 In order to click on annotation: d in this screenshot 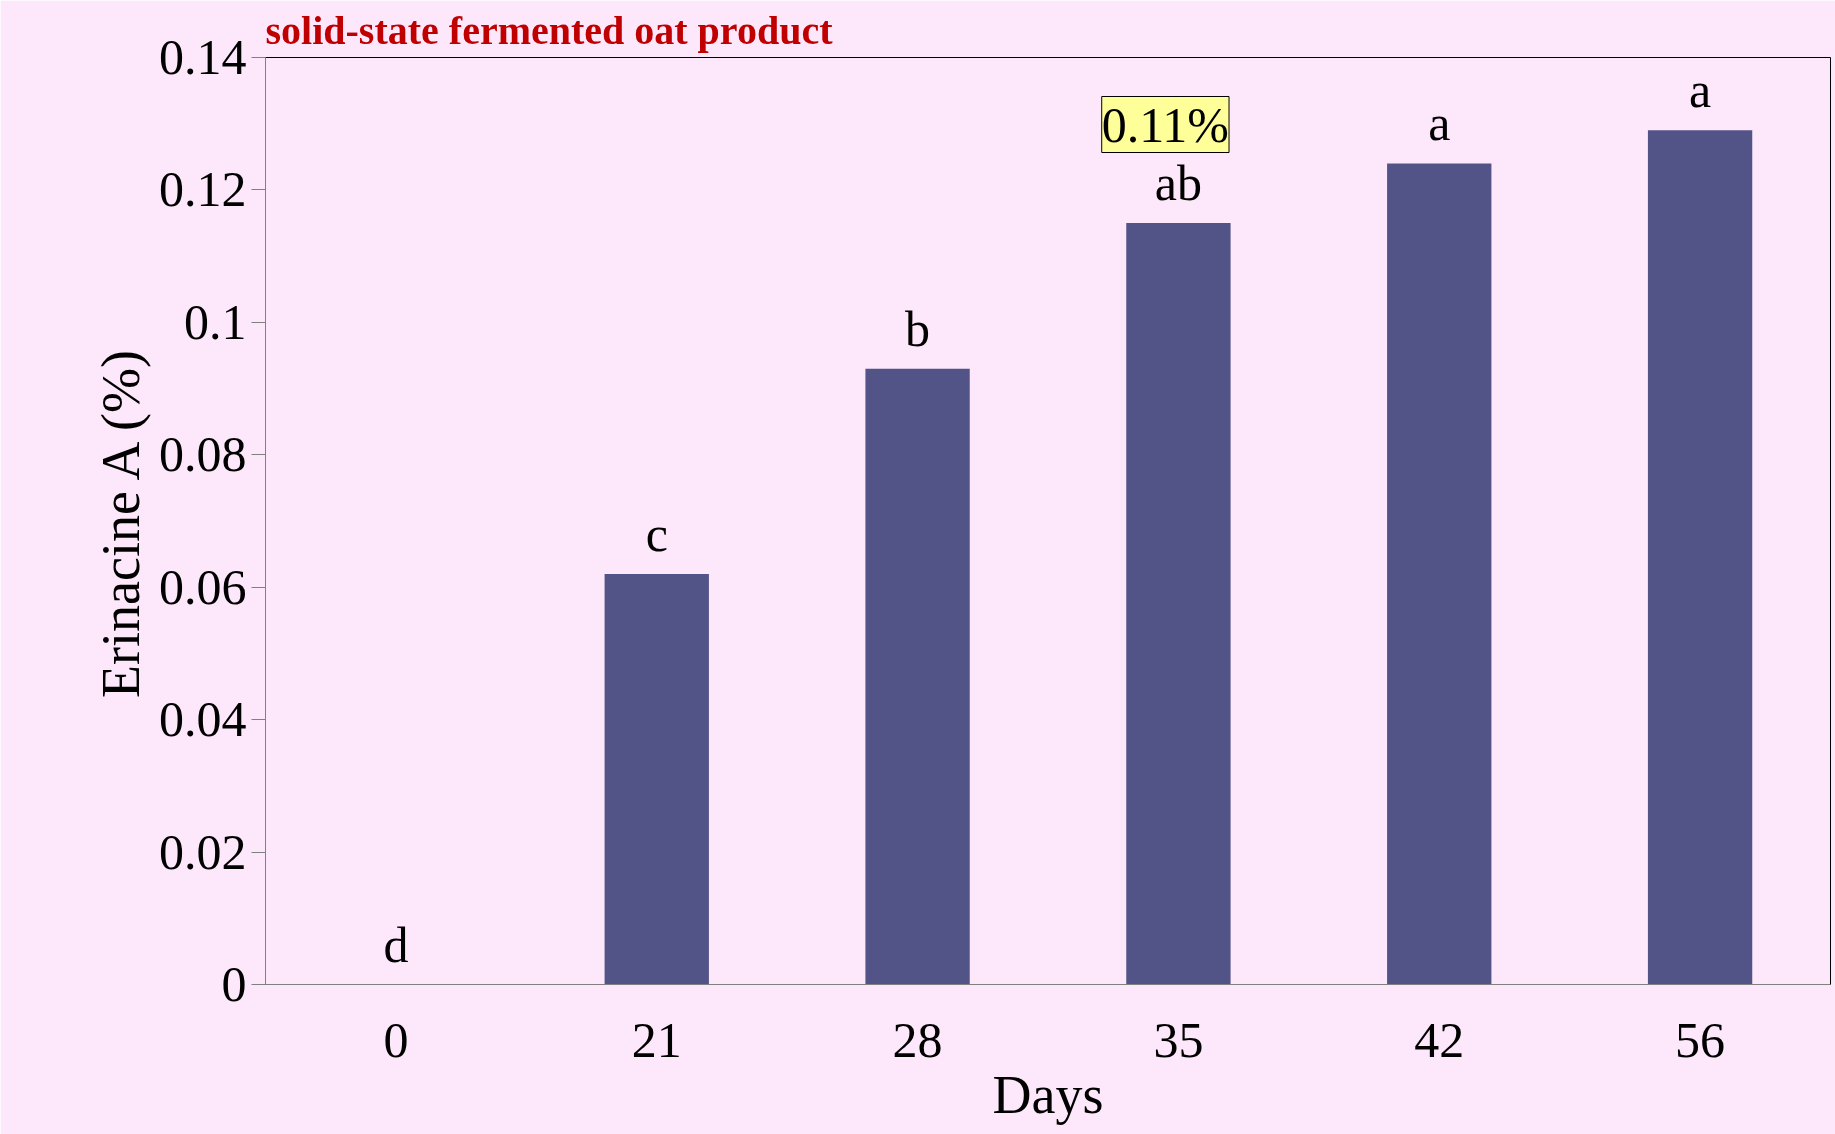, I will do `click(396, 944)`.